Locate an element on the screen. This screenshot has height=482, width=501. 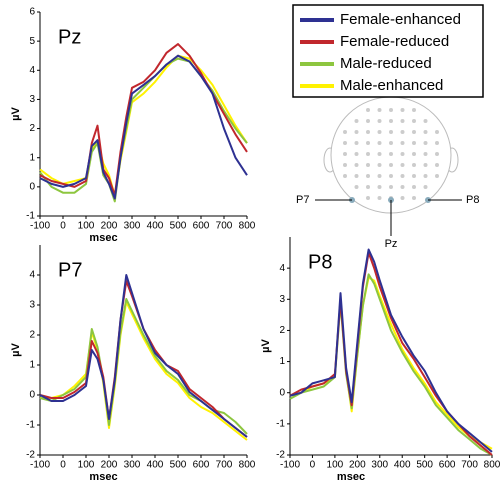
legend-label: Male-enhanced is located at coordinates (391, 85).